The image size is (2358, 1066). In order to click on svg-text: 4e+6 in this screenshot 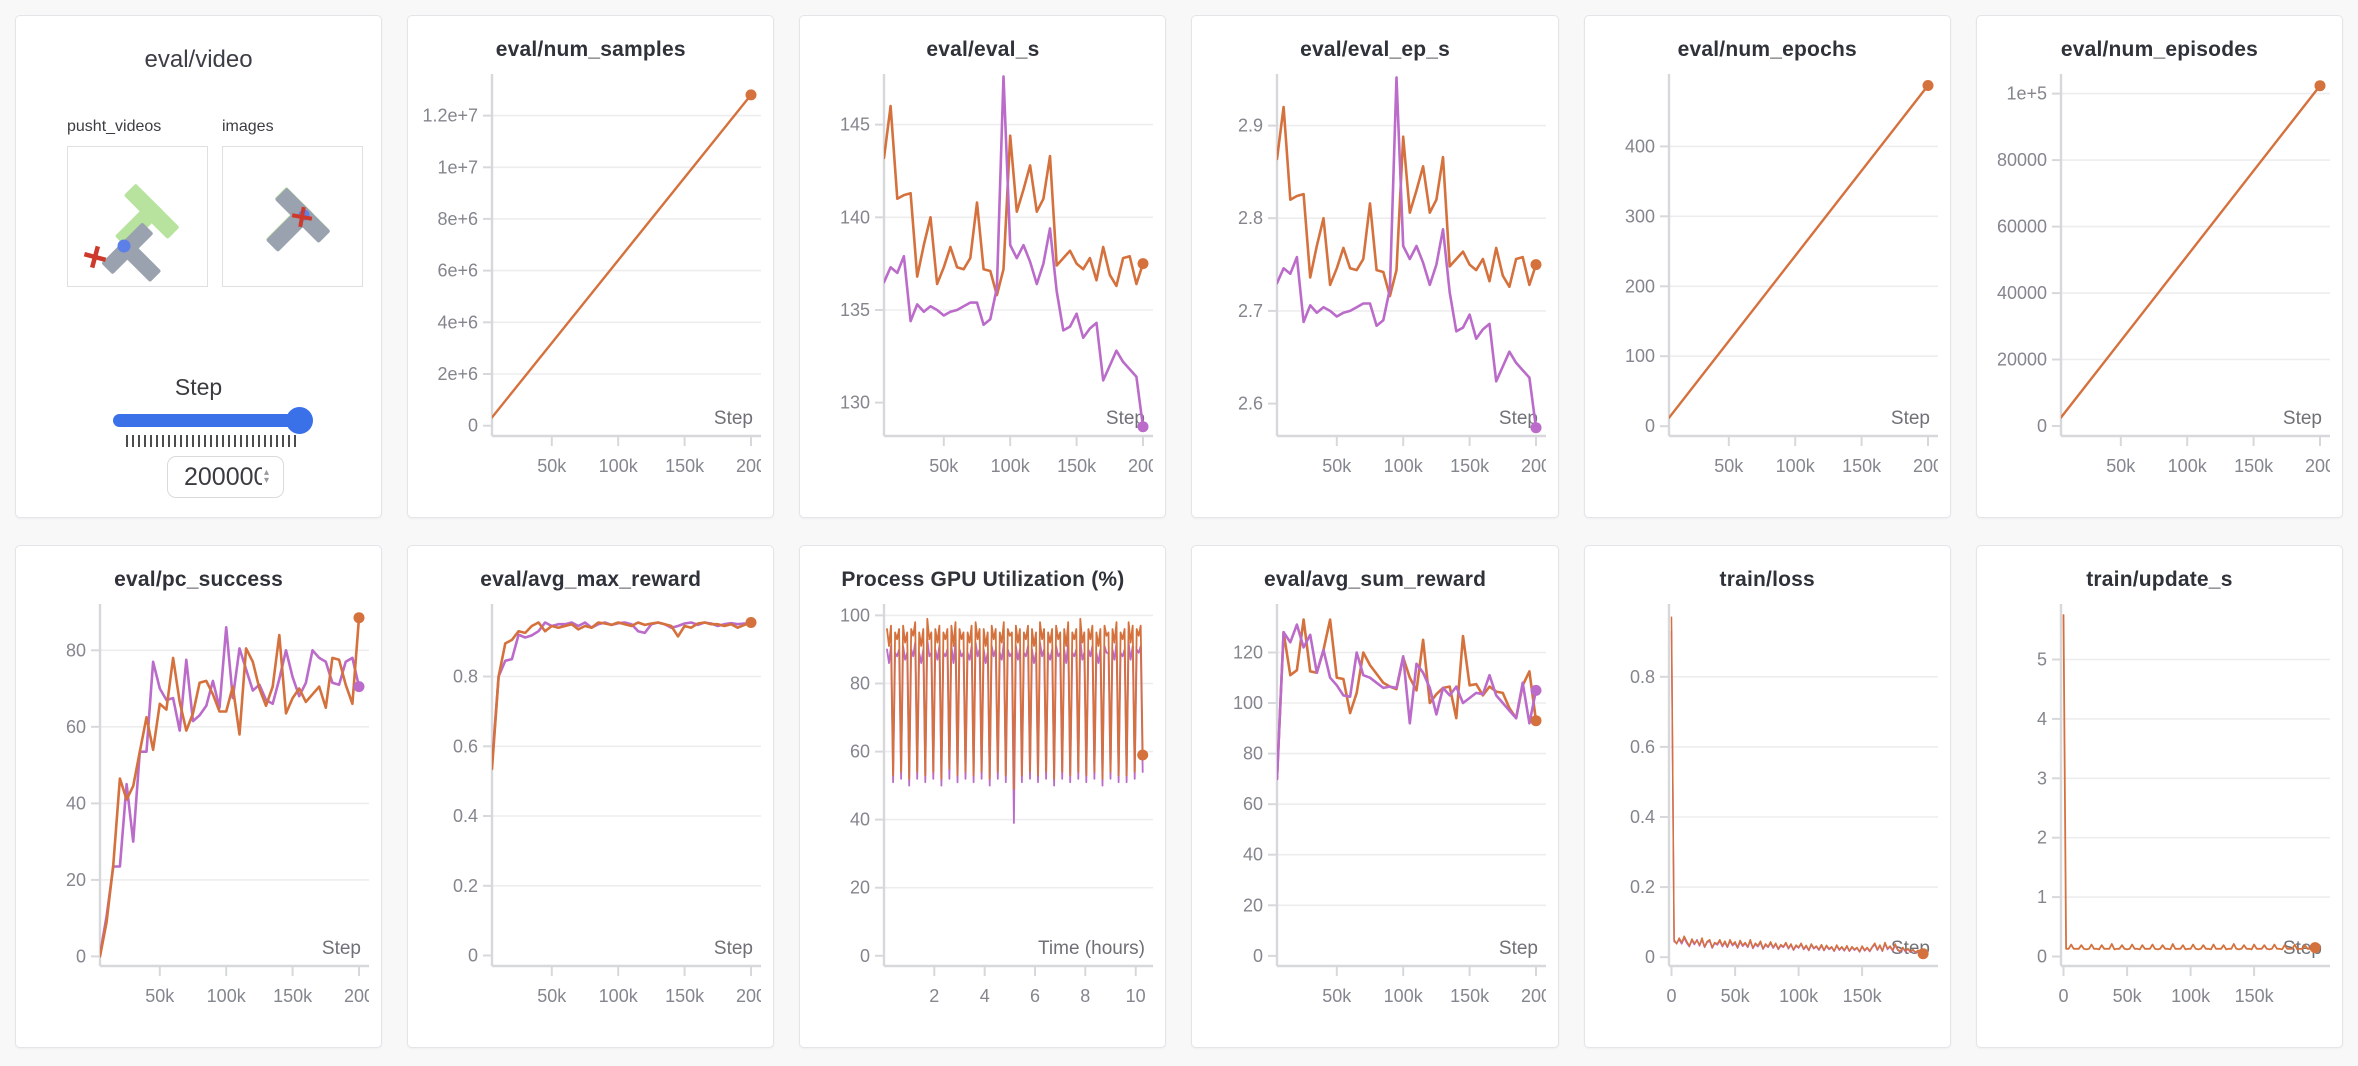, I will do `click(458, 322)`.